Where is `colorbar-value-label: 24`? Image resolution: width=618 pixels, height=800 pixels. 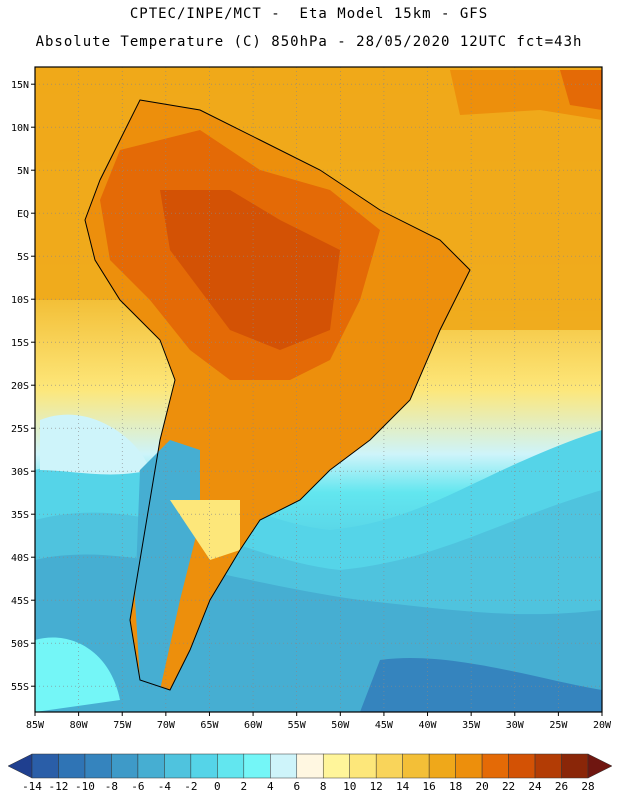 colorbar-value-label: 24 is located at coordinates (535, 786).